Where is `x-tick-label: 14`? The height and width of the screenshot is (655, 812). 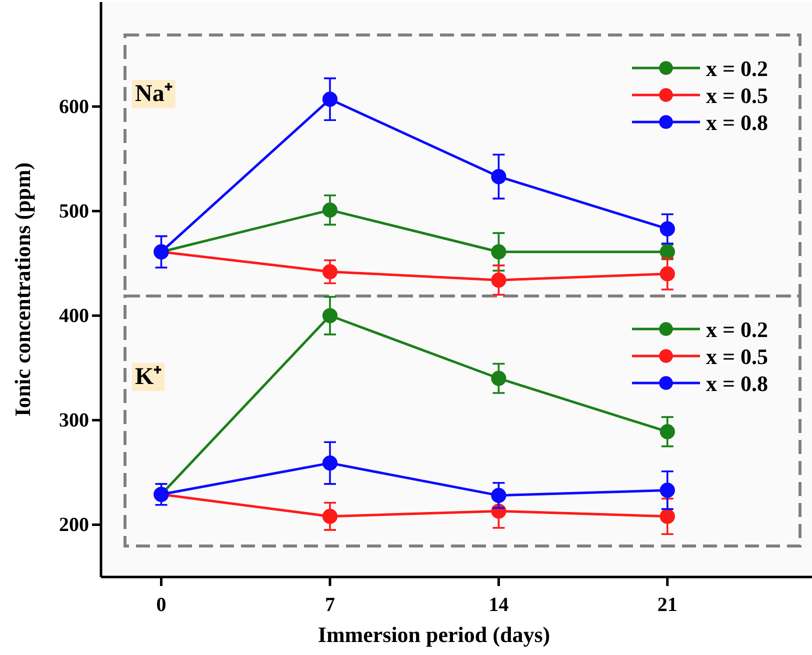 x-tick-label: 14 is located at coordinates (498, 605).